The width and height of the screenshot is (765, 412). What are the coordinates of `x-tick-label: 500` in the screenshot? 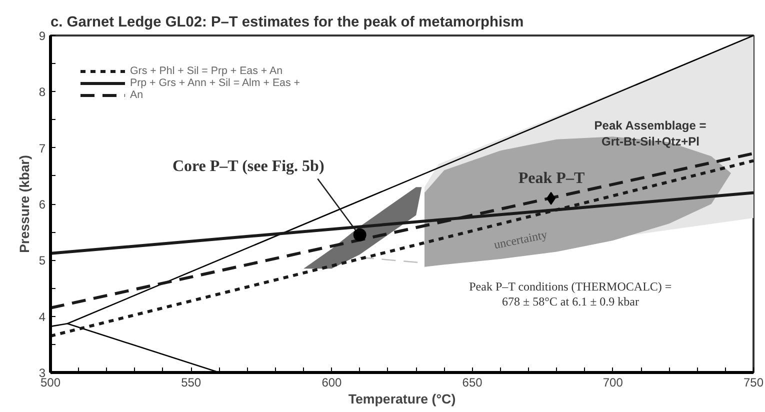 It's located at (50, 383).